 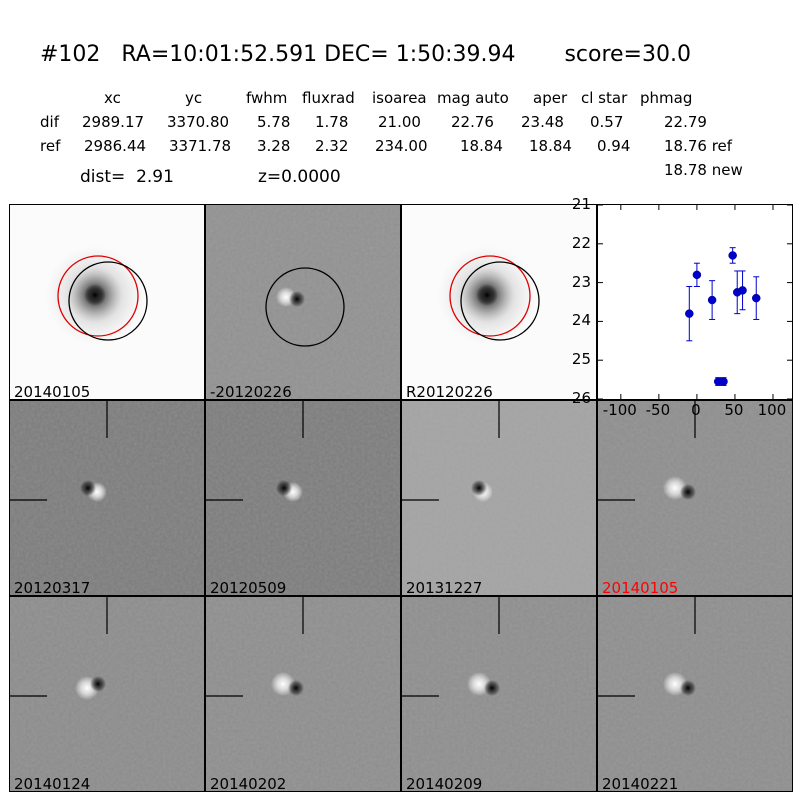 I want to click on cell-ref-aper: 18.84, so click(x=550, y=146).